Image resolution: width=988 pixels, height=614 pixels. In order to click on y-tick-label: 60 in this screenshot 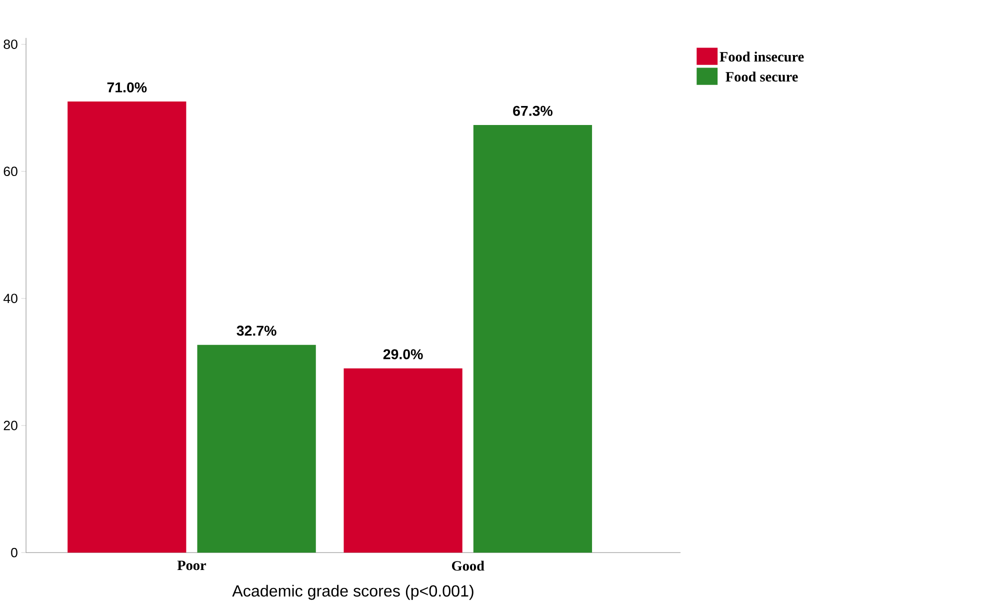, I will do `click(11, 171)`.